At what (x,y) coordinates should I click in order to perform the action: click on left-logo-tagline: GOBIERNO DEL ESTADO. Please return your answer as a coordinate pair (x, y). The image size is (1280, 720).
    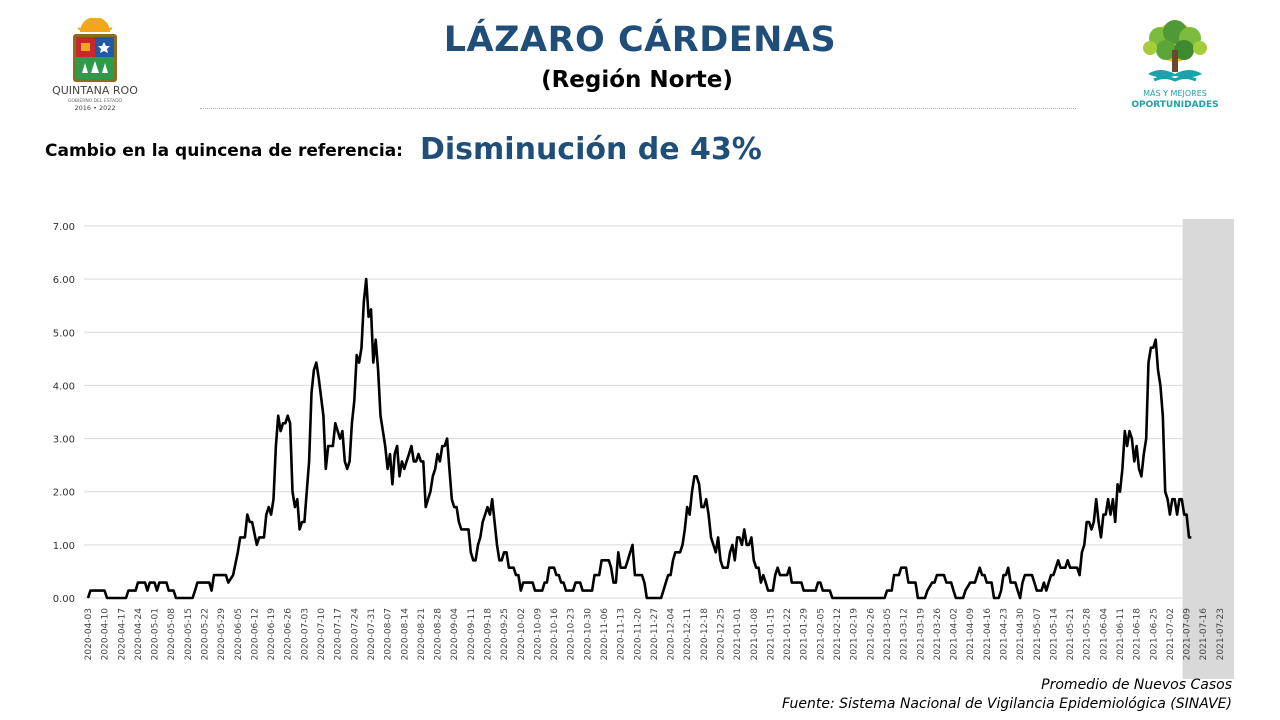
    Looking at the image, I should click on (95, 101).